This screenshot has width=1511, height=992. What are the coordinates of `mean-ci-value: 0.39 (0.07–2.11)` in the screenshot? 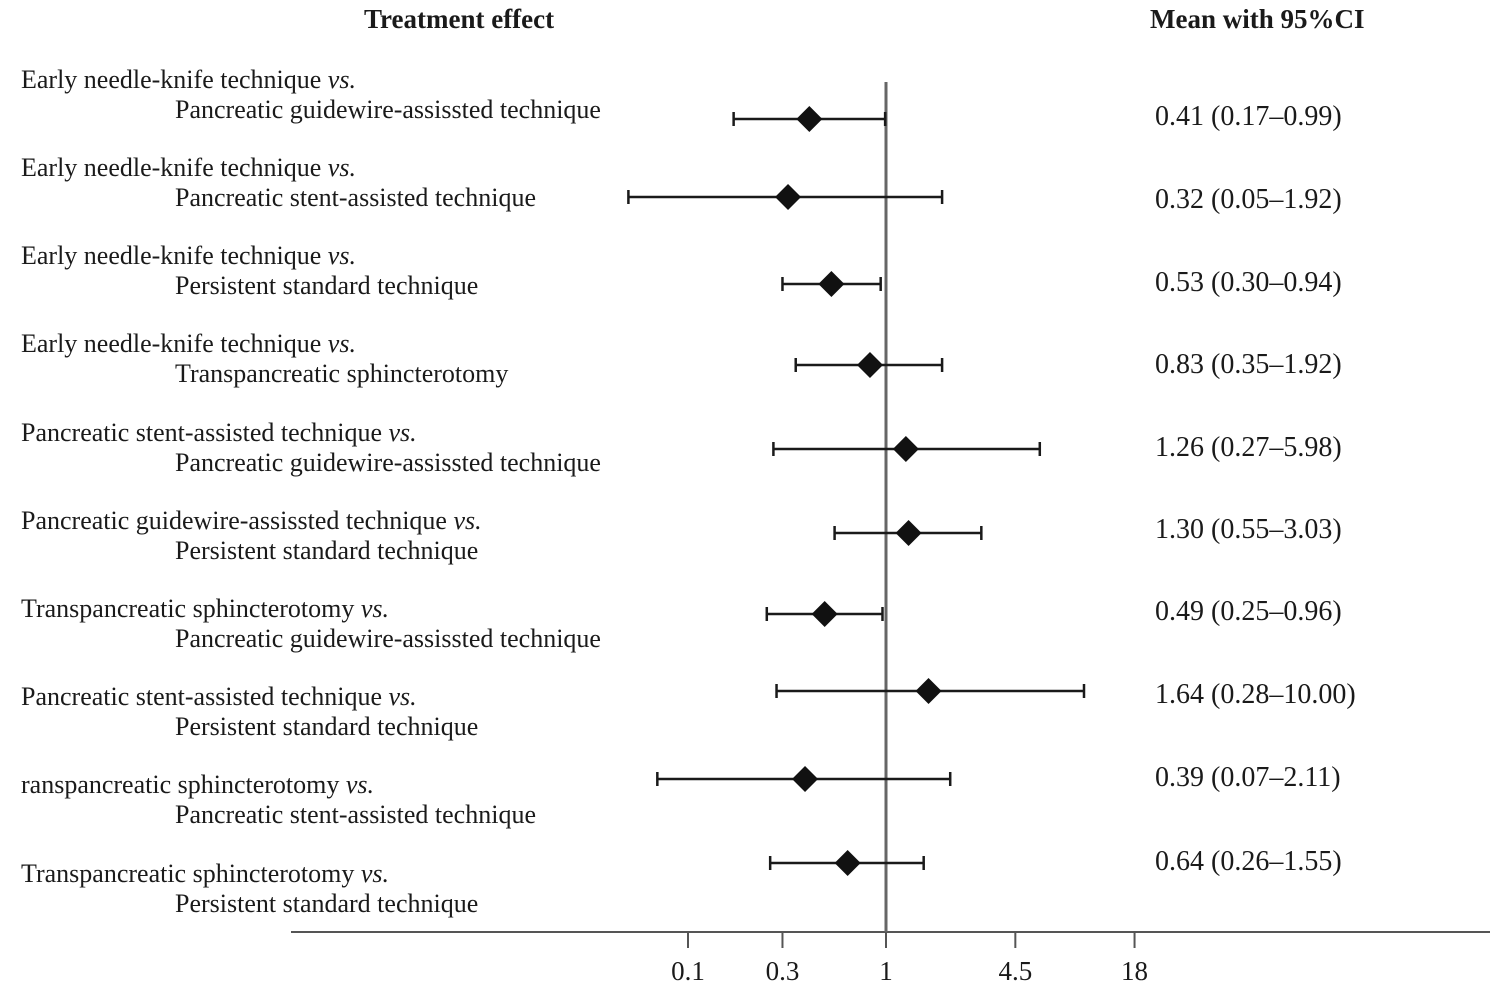 It's located at (1248, 777).